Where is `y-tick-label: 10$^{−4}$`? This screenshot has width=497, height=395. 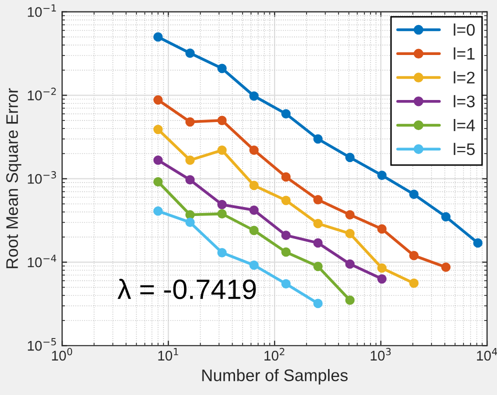
y-tick-label: 10$^{−4}$ is located at coordinates (42, 261).